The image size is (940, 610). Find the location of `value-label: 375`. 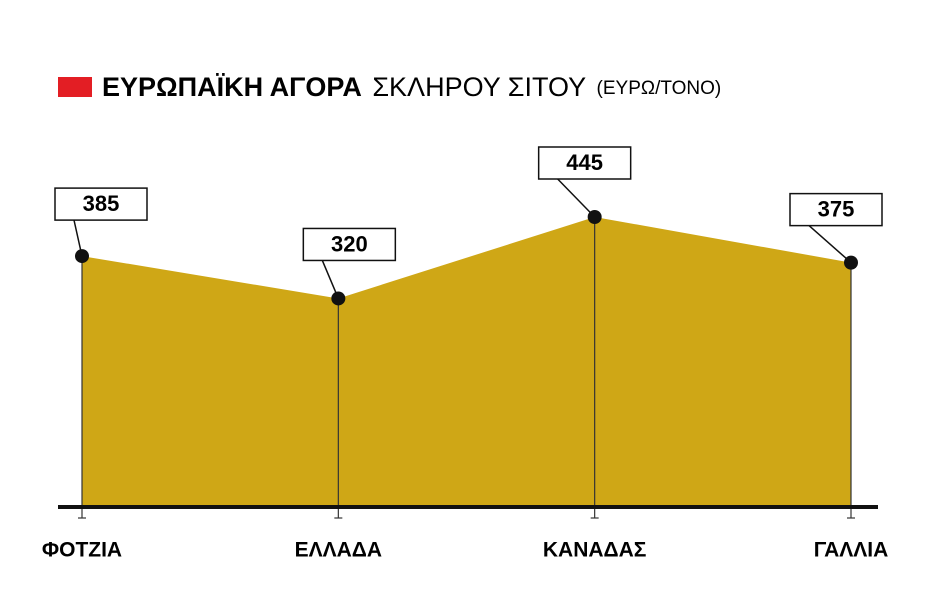

value-label: 375 is located at coordinates (836, 208).